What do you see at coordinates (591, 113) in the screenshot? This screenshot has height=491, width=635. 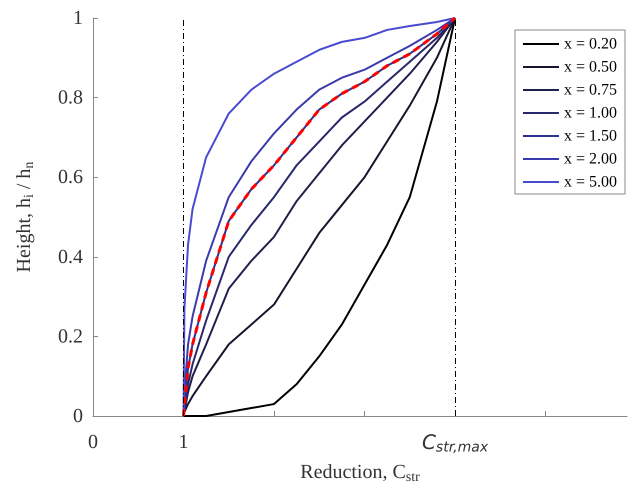 I see `legend-label: x = 1.00` at bounding box center [591, 113].